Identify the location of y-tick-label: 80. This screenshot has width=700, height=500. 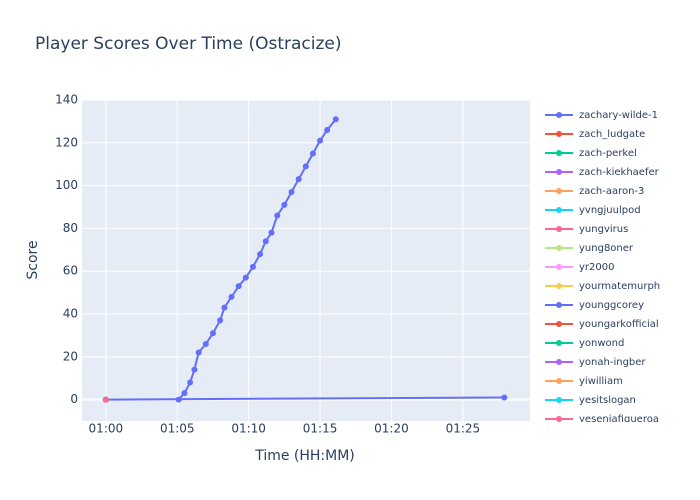
(70, 228).